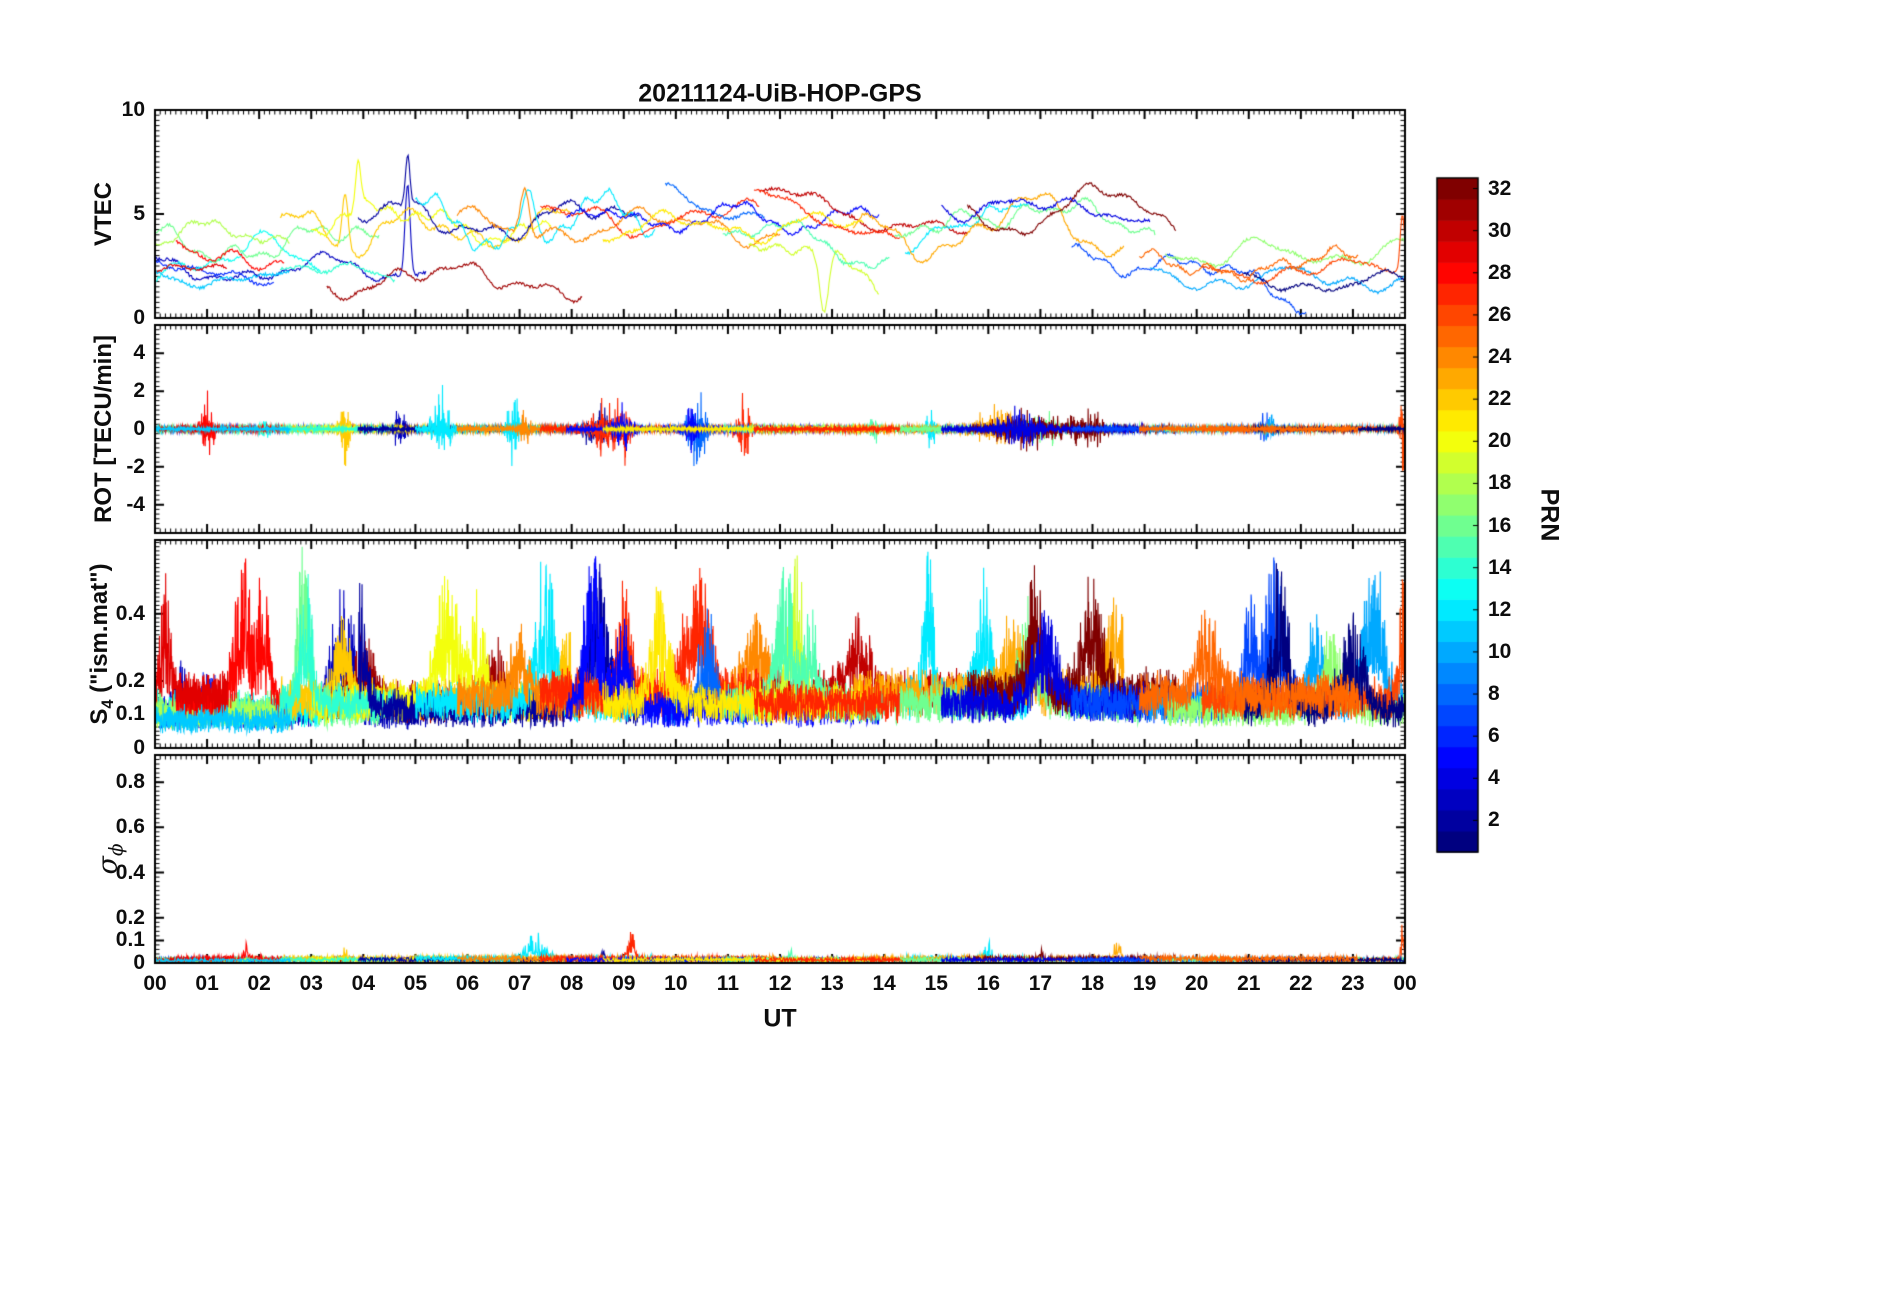 This screenshot has width=1902, height=1292. I want to click on x-tick-label: 08, so click(571, 983).